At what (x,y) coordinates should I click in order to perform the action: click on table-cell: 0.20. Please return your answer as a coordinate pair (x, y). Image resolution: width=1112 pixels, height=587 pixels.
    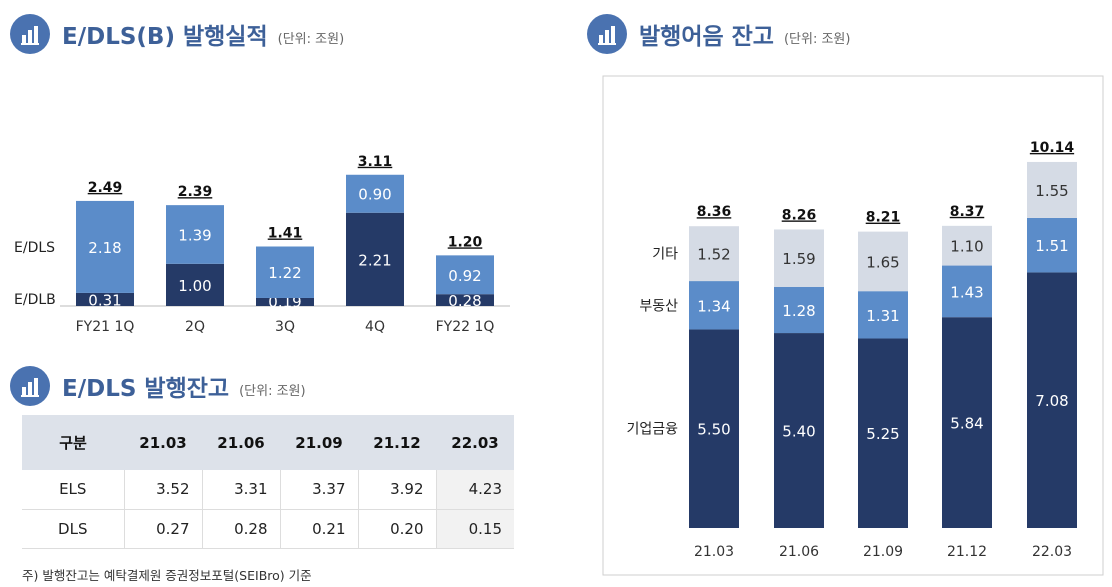
    Looking at the image, I should click on (397, 529).